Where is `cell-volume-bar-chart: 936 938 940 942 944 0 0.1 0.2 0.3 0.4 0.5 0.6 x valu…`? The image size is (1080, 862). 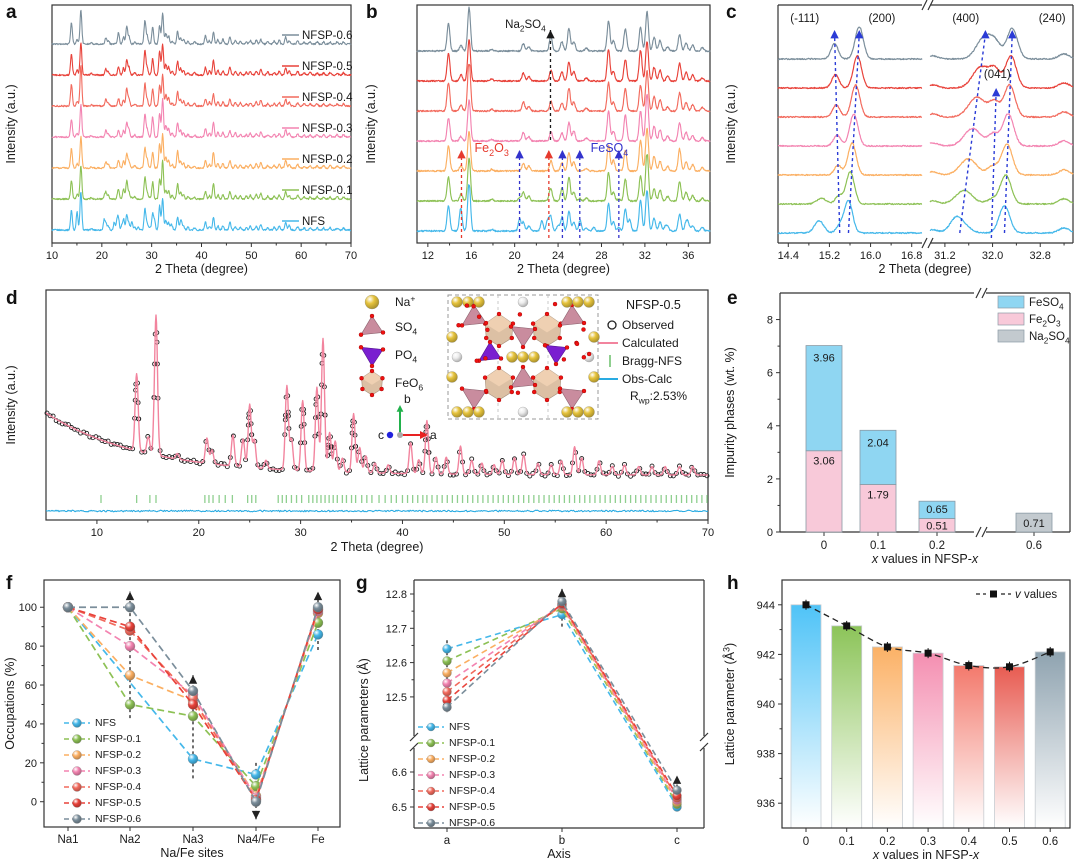
cell-volume-bar-chart: 936 938 940 942 944 0 0.1 0.2 0.3 0.4 0.5 0.6 x valu… is located at coordinates (896, 720).